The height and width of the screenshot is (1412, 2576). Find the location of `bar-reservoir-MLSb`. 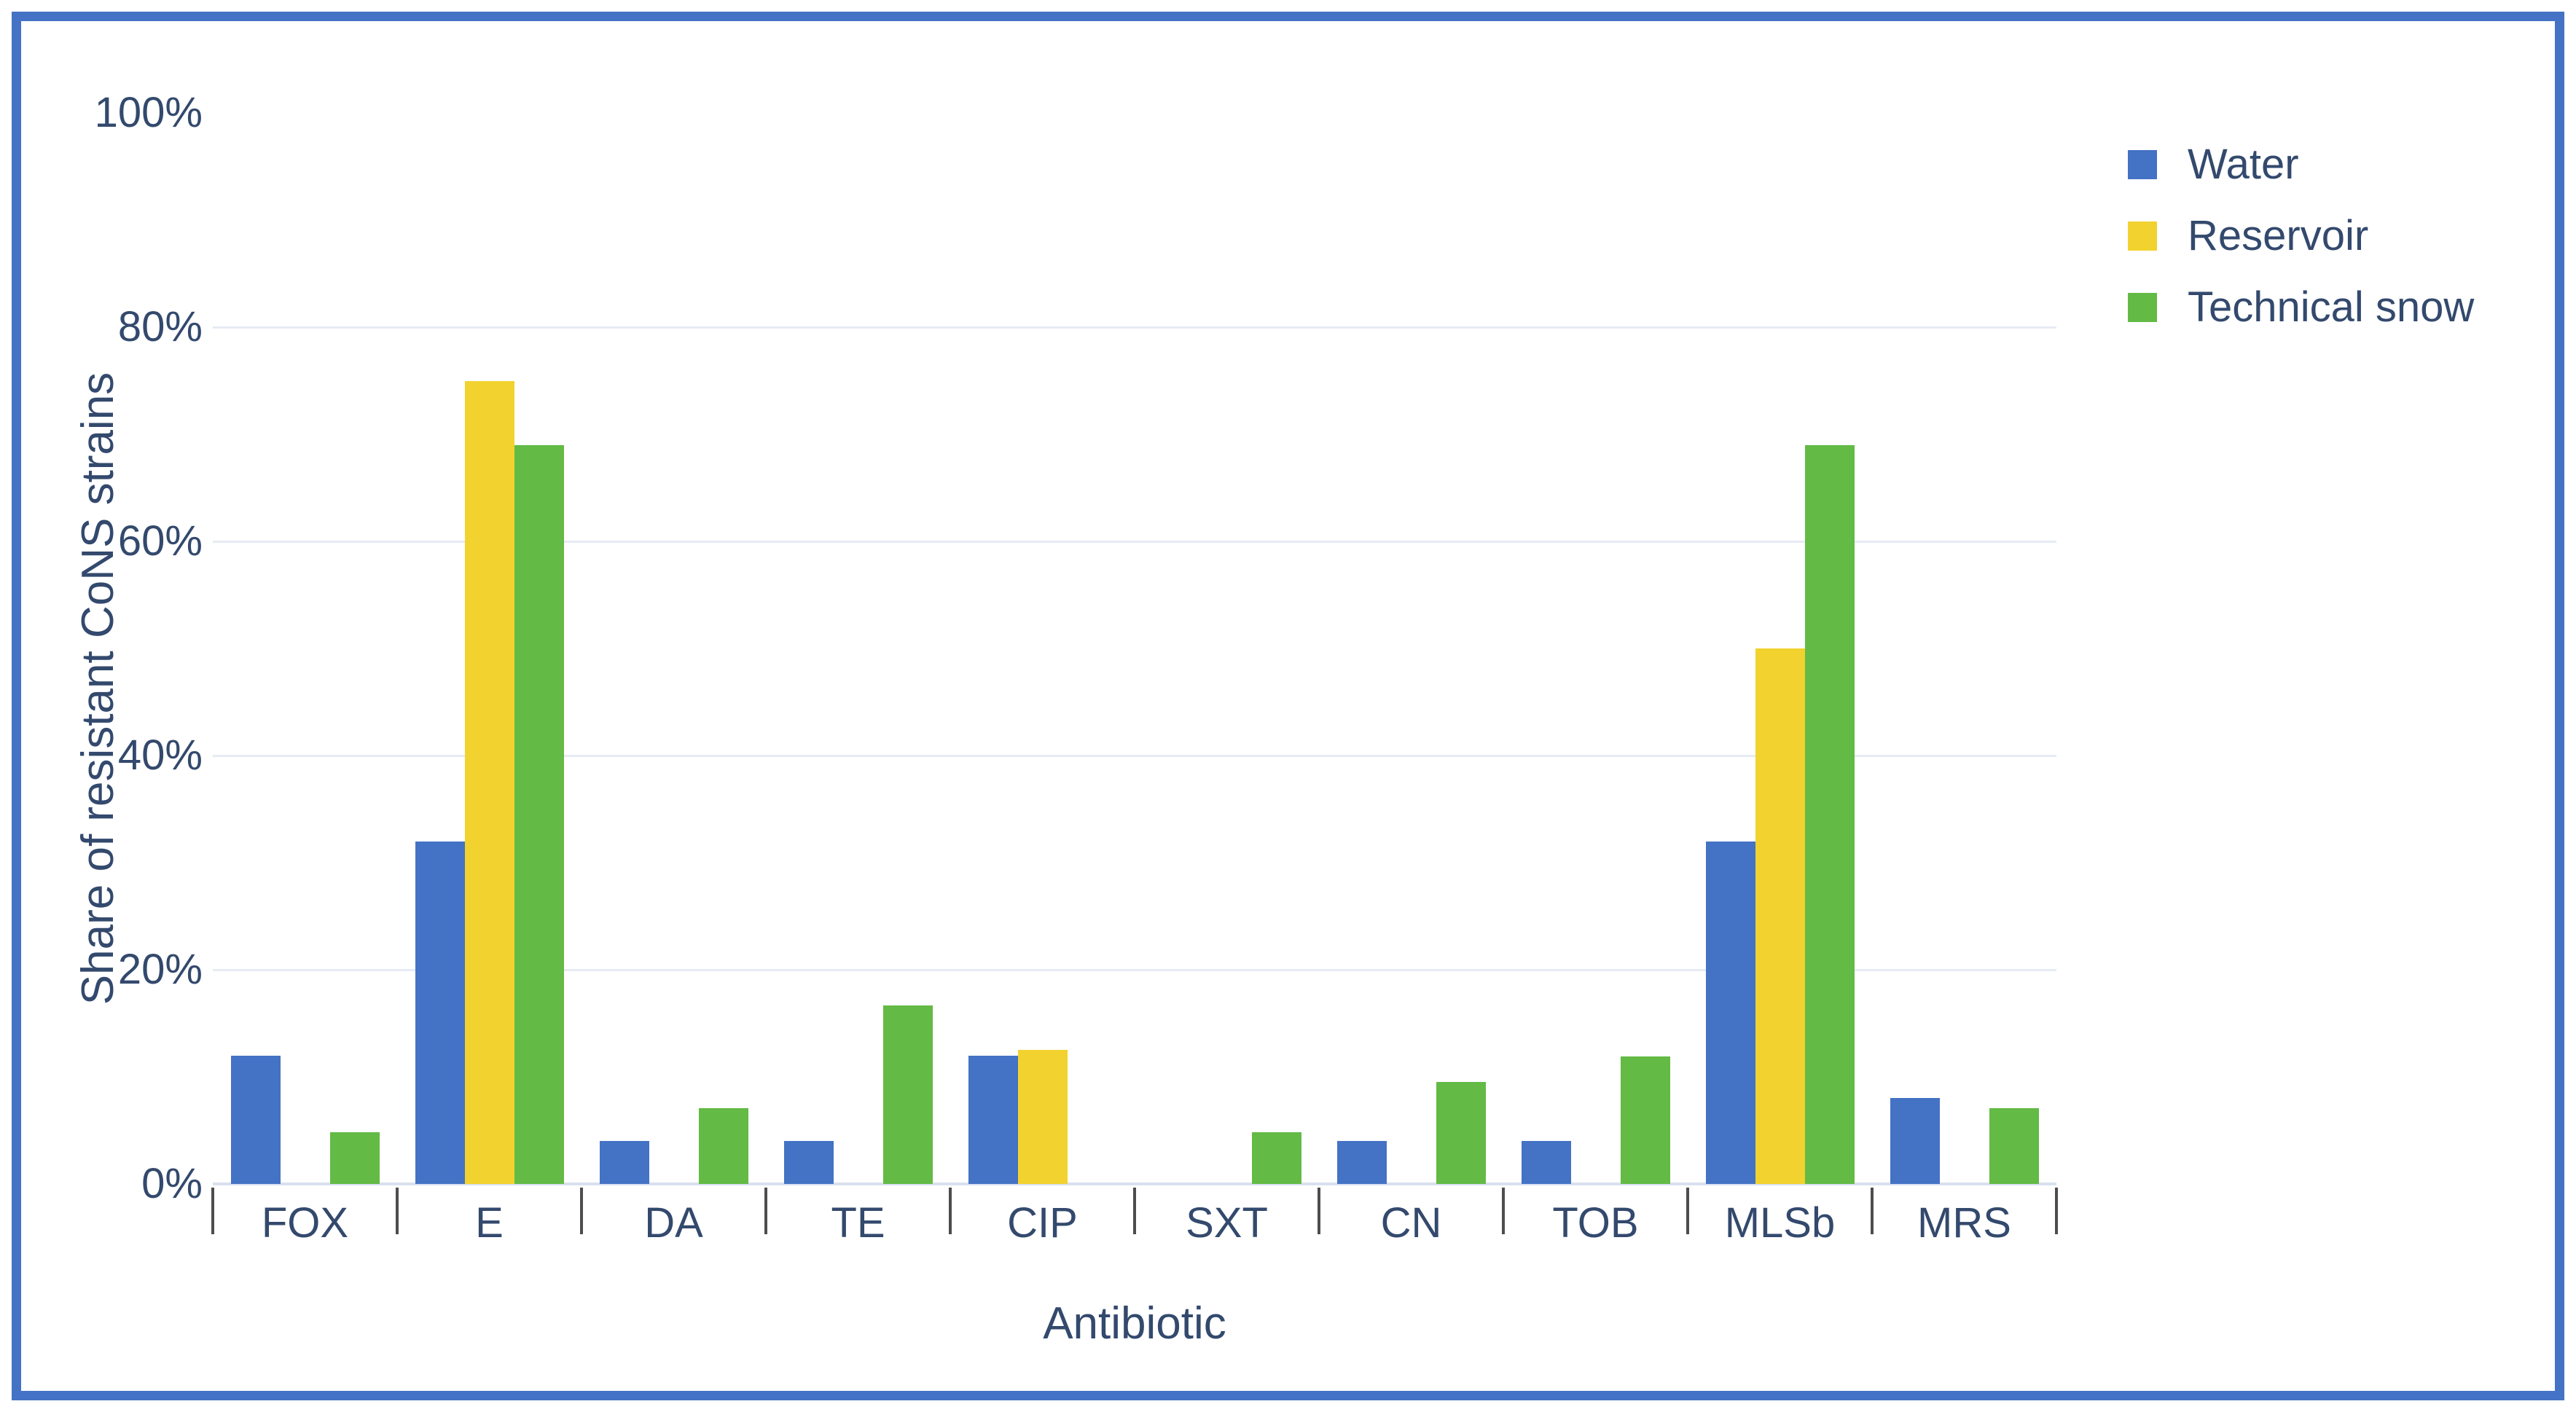

bar-reservoir-MLSb is located at coordinates (1780, 916).